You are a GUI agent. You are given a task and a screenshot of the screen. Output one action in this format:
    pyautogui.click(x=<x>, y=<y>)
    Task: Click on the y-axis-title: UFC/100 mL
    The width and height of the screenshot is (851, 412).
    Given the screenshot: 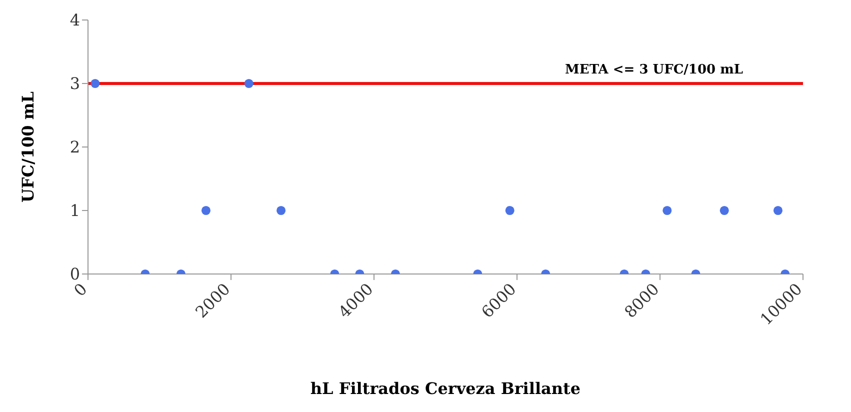 What is the action you would take?
    pyautogui.click(x=28, y=147)
    